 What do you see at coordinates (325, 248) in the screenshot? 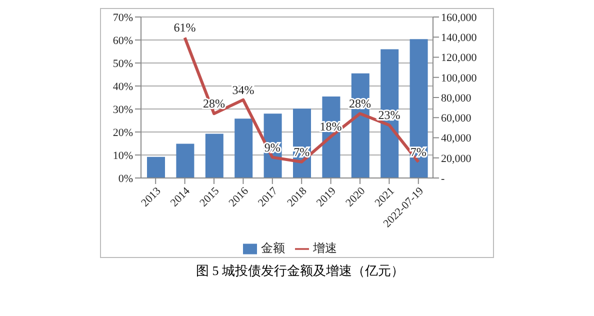
I see `legend-label: 增速` at bounding box center [325, 248].